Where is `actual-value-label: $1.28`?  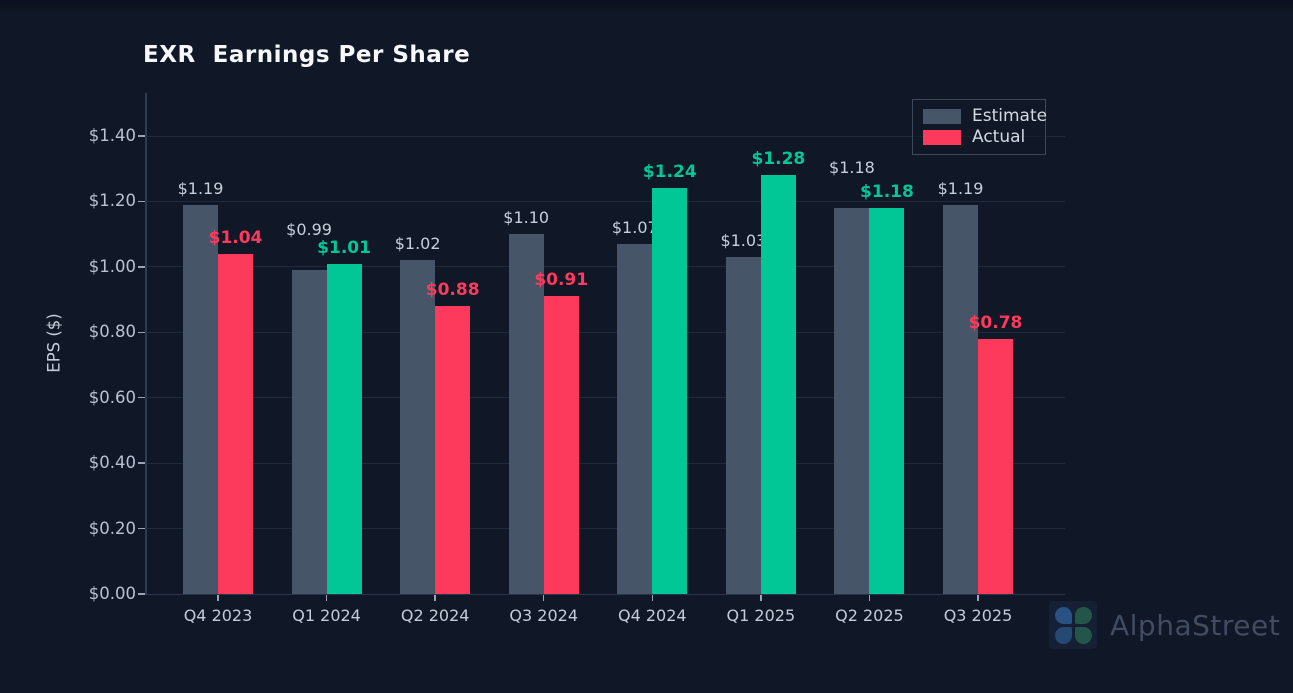
actual-value-label: $1.28 is located at coordinates (778, 159).